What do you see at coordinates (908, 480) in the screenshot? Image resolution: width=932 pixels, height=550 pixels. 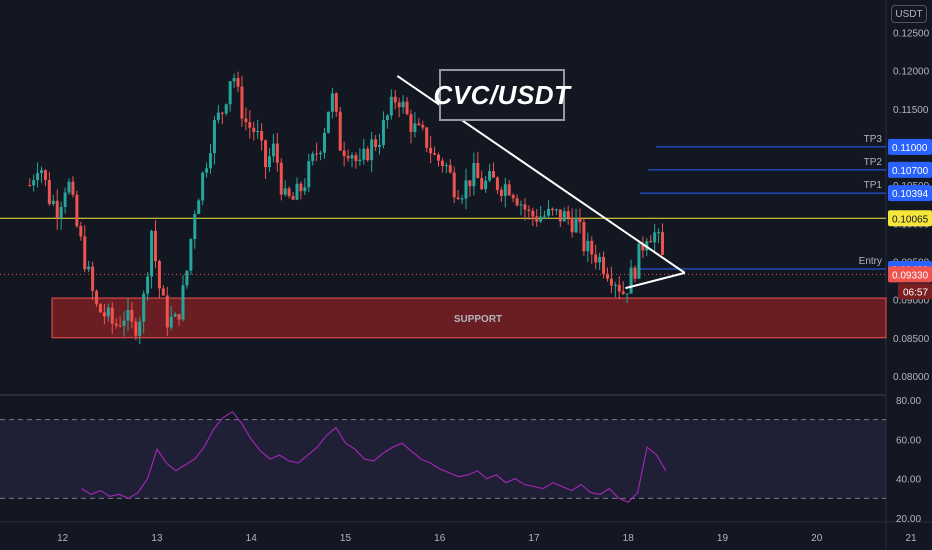 I see `rsi-tick-label: 40.00` at bounding box center [908, 480].